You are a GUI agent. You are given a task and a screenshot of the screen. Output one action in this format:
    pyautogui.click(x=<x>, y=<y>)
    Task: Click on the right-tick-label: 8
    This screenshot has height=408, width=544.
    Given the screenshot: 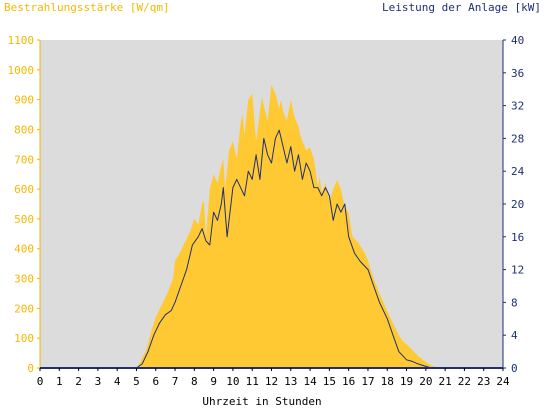 What is the action you would take?
    pyautogui.click(x=514, y=302)
    